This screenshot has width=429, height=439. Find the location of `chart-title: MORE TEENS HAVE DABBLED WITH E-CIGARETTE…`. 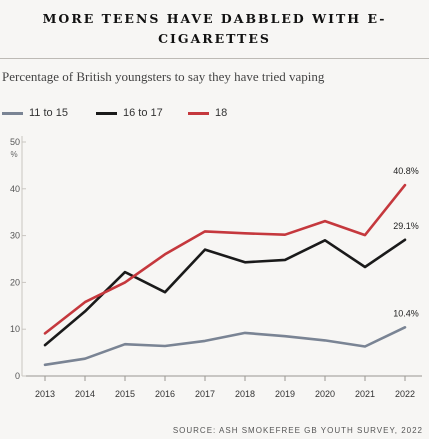

chart-title: MORE TEENS HAVE DABBLED WITH E-CIGARETTE… is located at coordinates (214, 28).